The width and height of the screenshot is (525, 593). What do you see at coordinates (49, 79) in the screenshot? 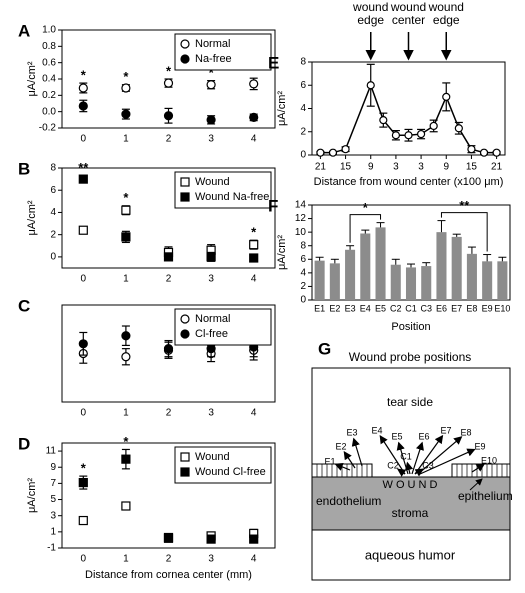
I see `y-tick-label: 0.4` at bounding box center [49, 79].